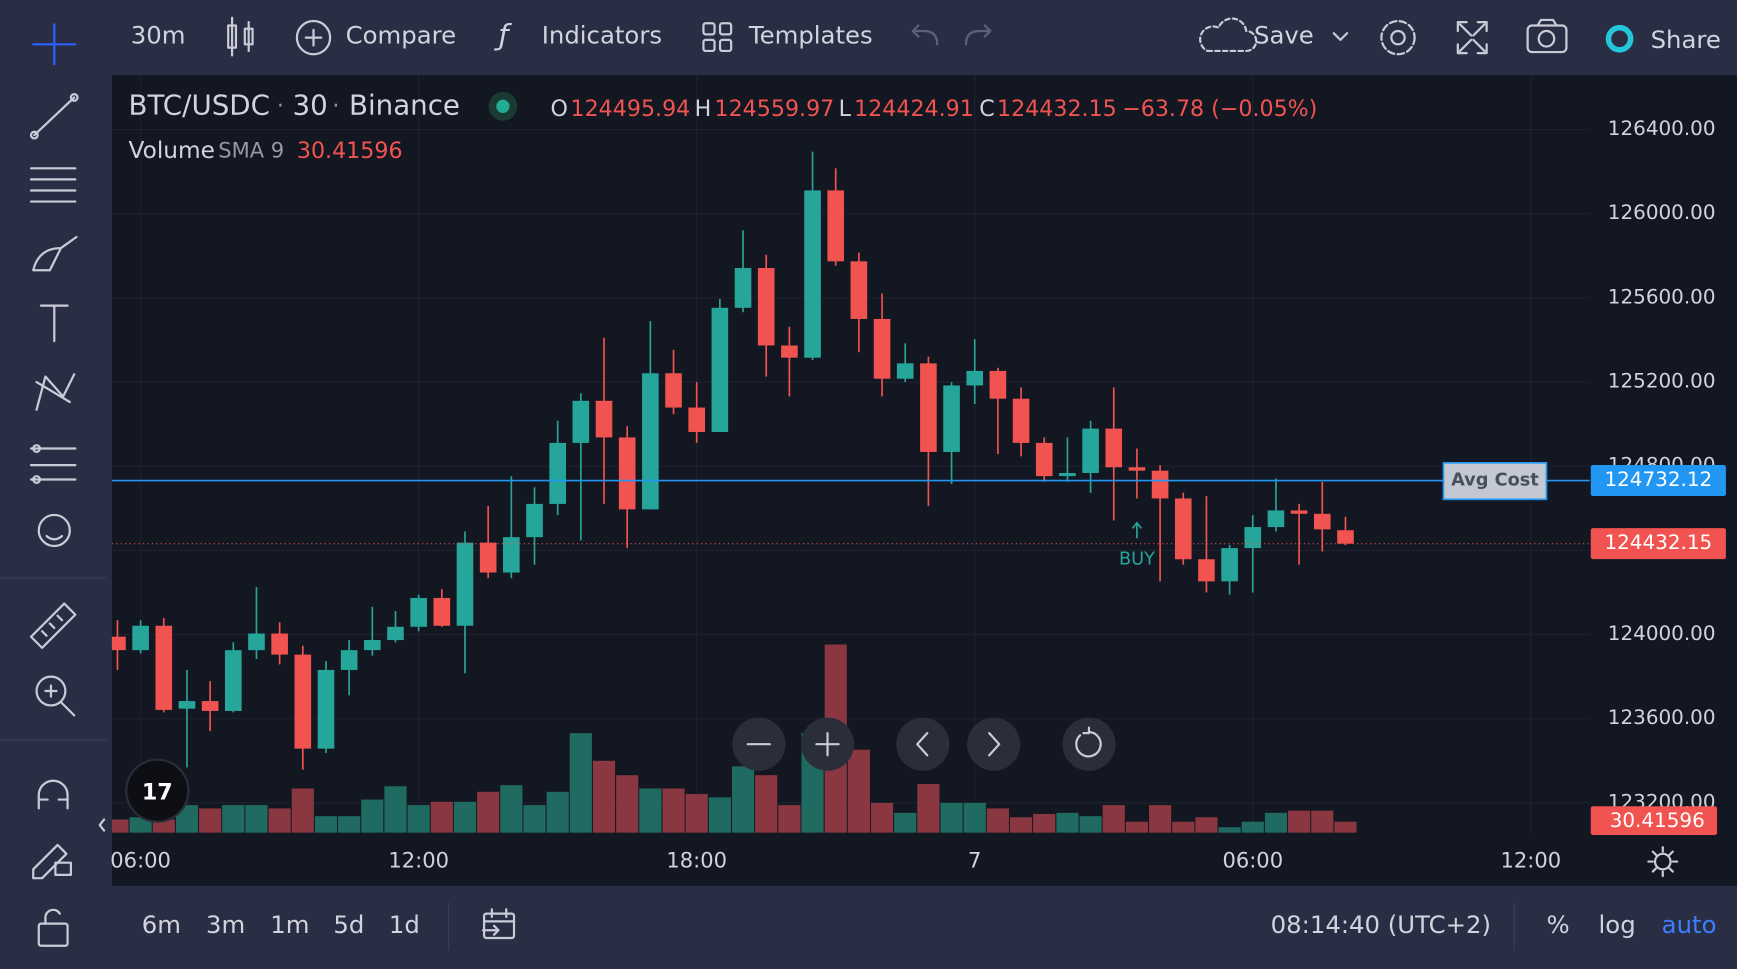 This screenshot has height=969, width=1737. What do you see at coordinates (348, 924) in the screenshot?
I see `range-button: 5d` at bounding box center [348, 924].